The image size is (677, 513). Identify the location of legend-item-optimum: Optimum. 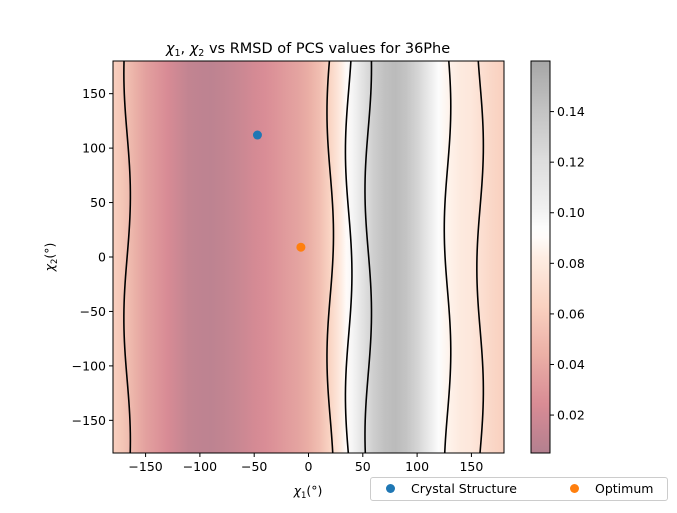
(611, 488).